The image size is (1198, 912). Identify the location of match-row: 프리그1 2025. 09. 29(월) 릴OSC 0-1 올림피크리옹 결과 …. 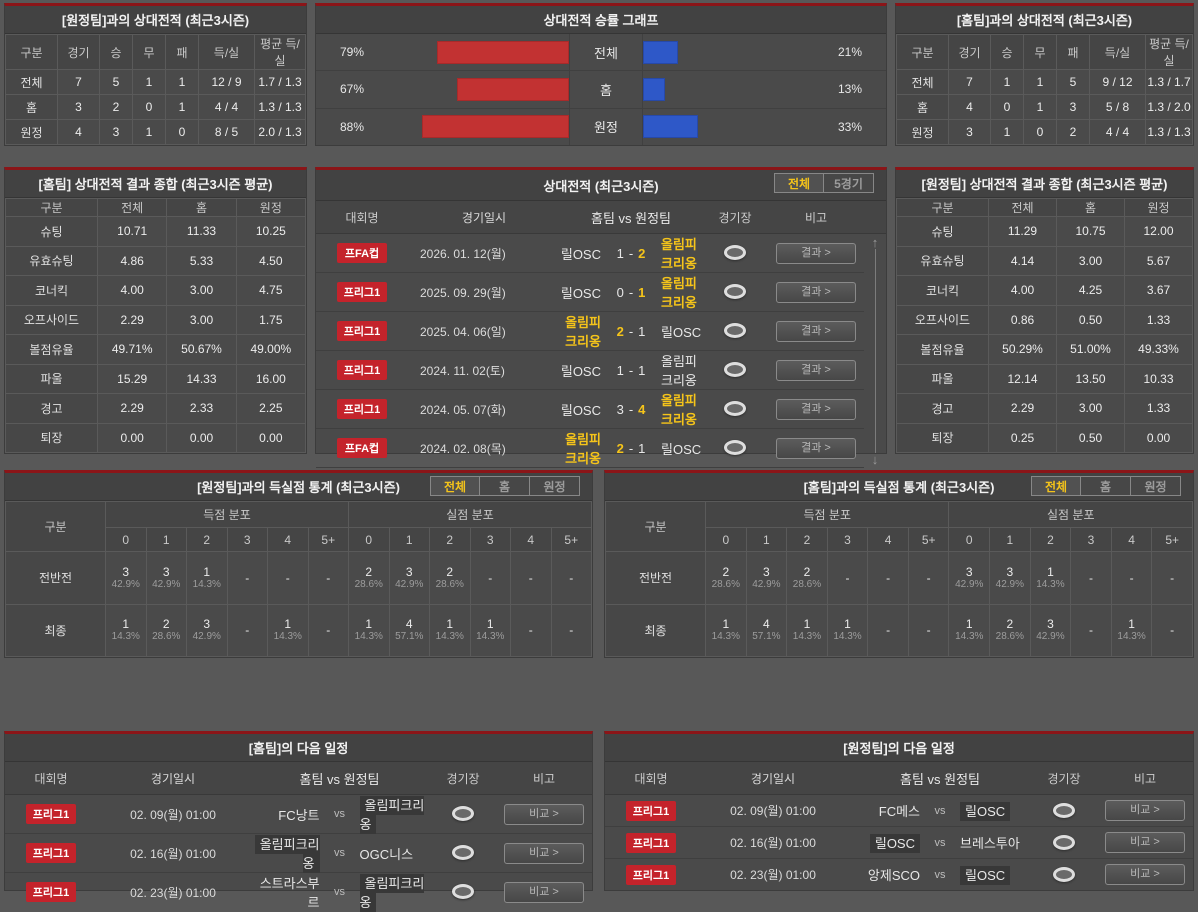
(590, 292).